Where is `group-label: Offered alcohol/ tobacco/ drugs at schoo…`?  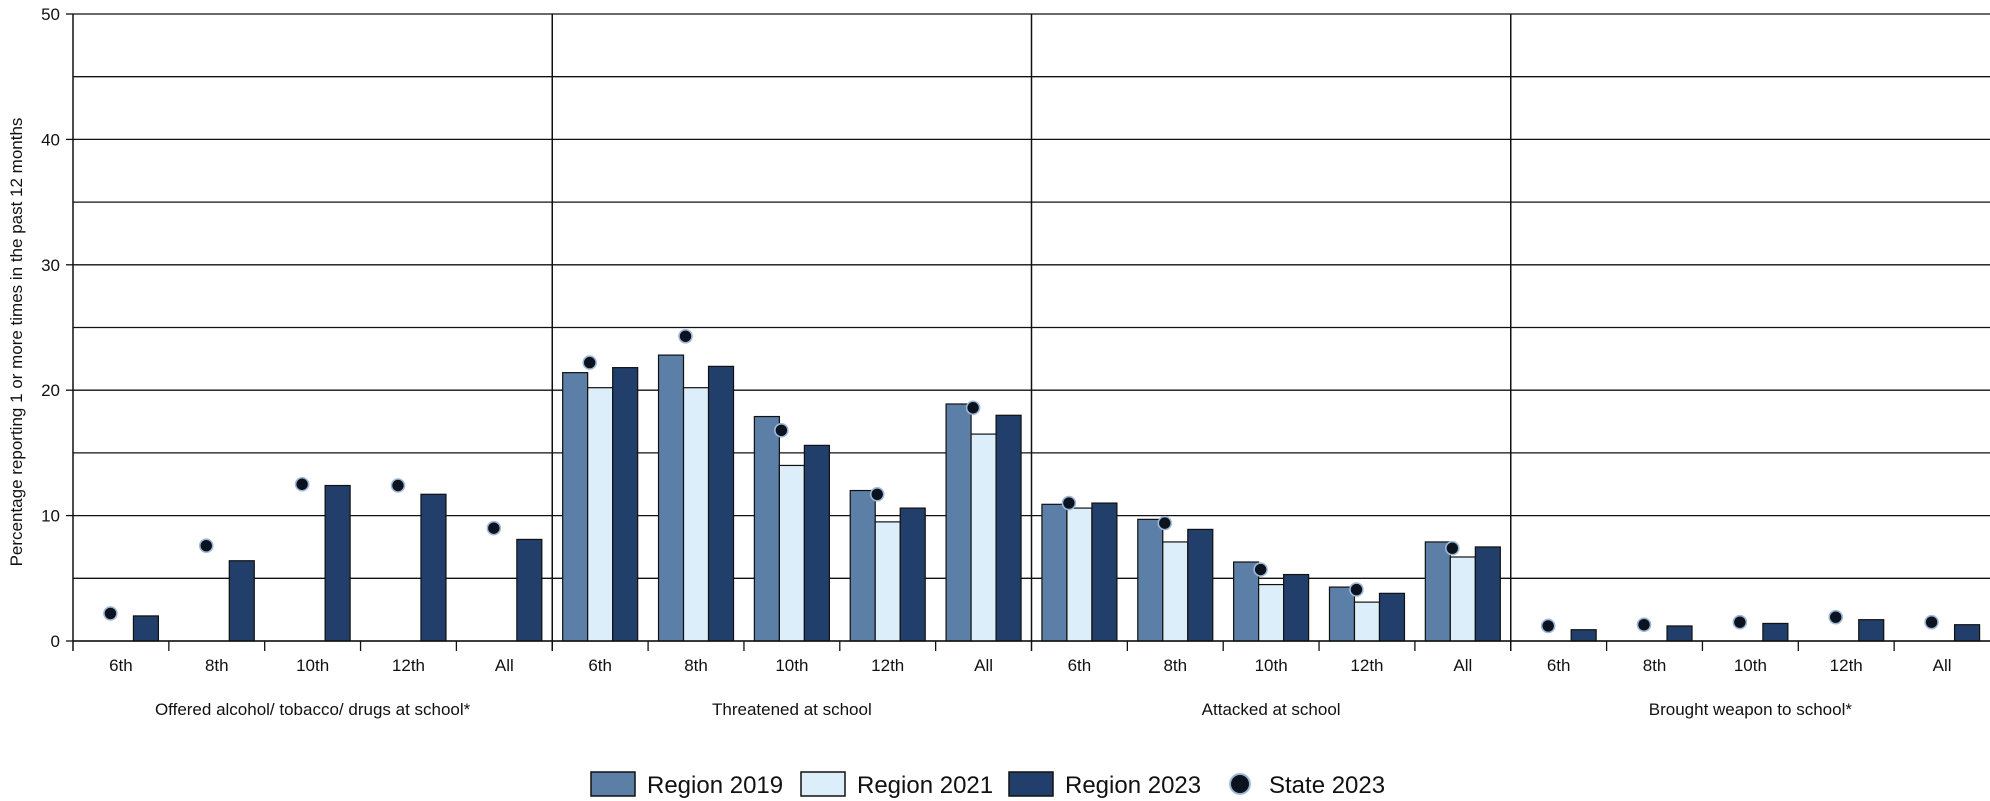
group-label: Offered alcohol/ tobacco/ drugs at schoo… is located at coordinates (313, 709).